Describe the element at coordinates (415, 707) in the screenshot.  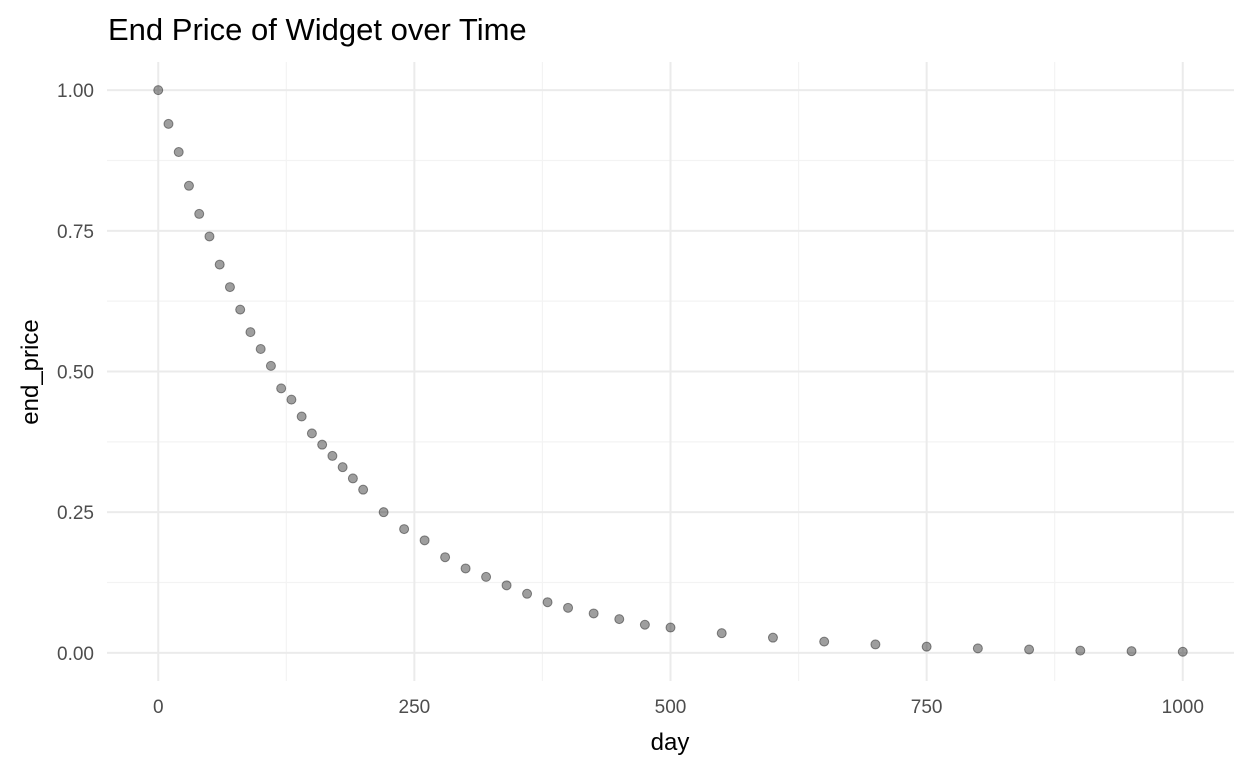
I see `x-tick-label: 250` at that location.